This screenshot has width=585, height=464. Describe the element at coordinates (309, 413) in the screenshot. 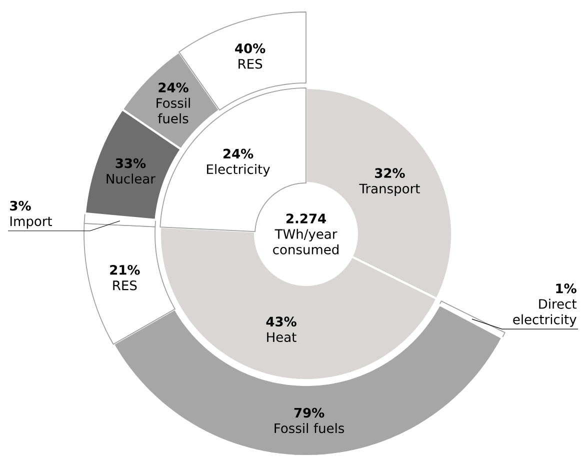

I see `data-label: 79%` at that location.